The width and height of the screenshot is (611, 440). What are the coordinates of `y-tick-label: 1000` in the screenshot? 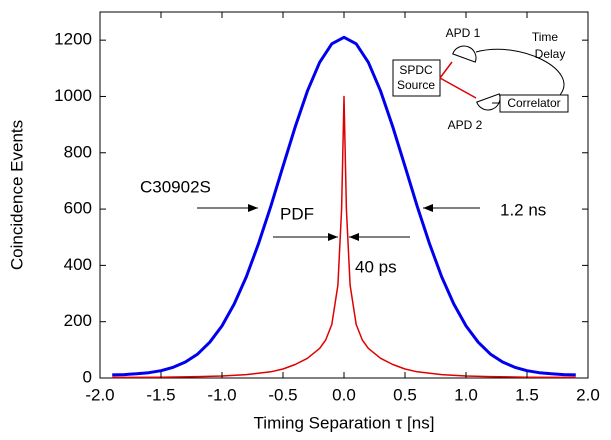 It's located at (73, 95).